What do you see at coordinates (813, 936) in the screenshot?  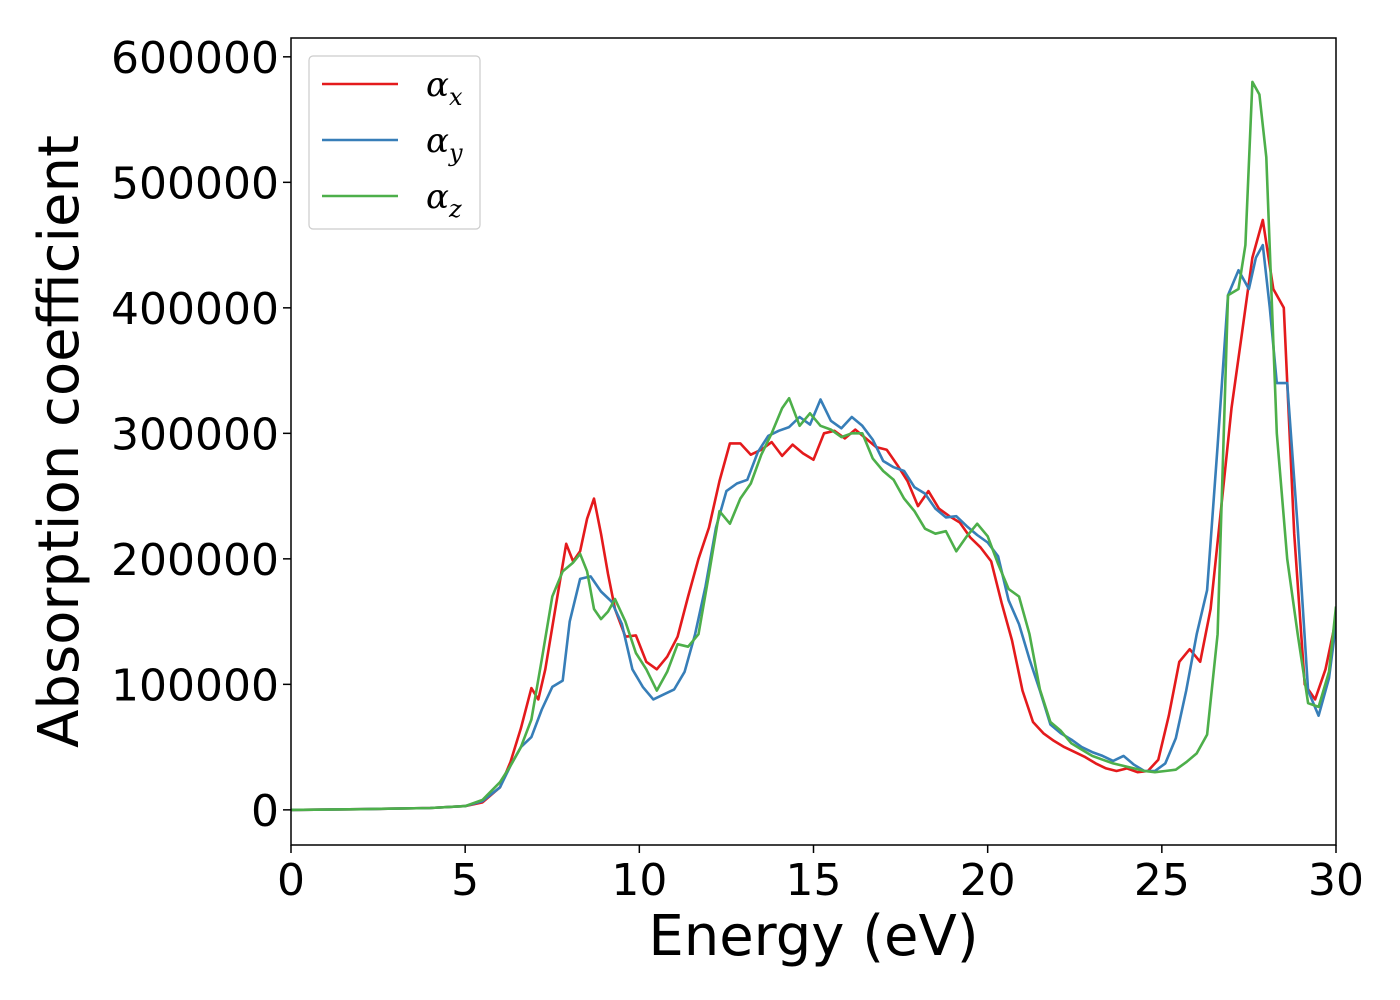 I see `x-axis-label: Energy (eV)` at bounding box center [813, 936].